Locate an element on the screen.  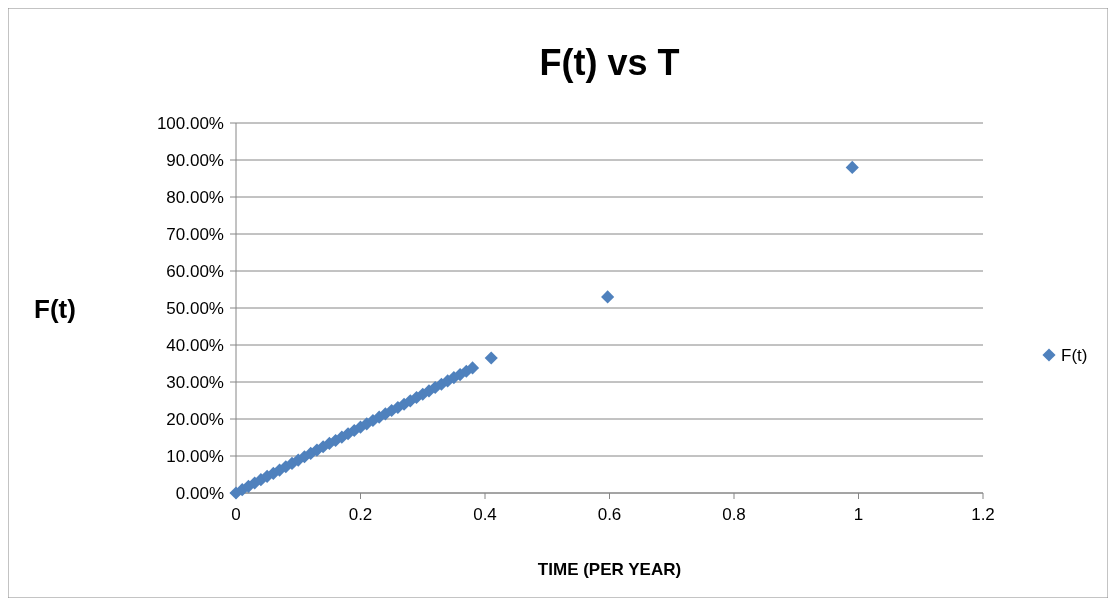
chart-title: F(t) vs T is located at coordinates (609, 62).